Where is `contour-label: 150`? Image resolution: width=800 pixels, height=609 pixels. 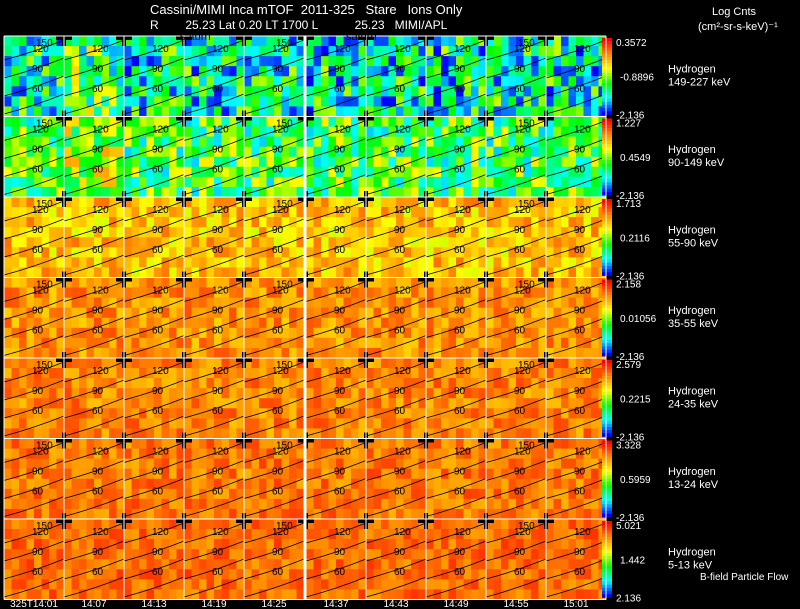
contour-label: 150 is located at coordinates (526, 43).